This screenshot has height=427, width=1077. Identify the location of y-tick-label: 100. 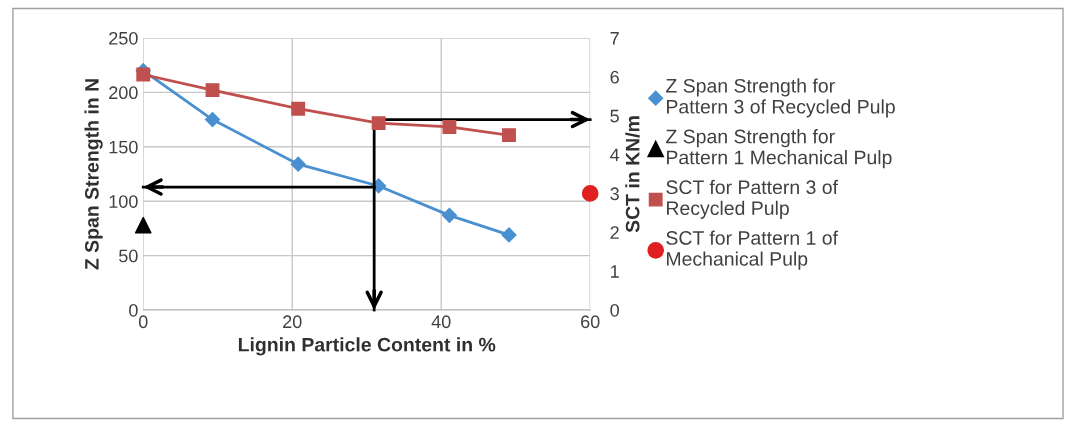
(123, 201).